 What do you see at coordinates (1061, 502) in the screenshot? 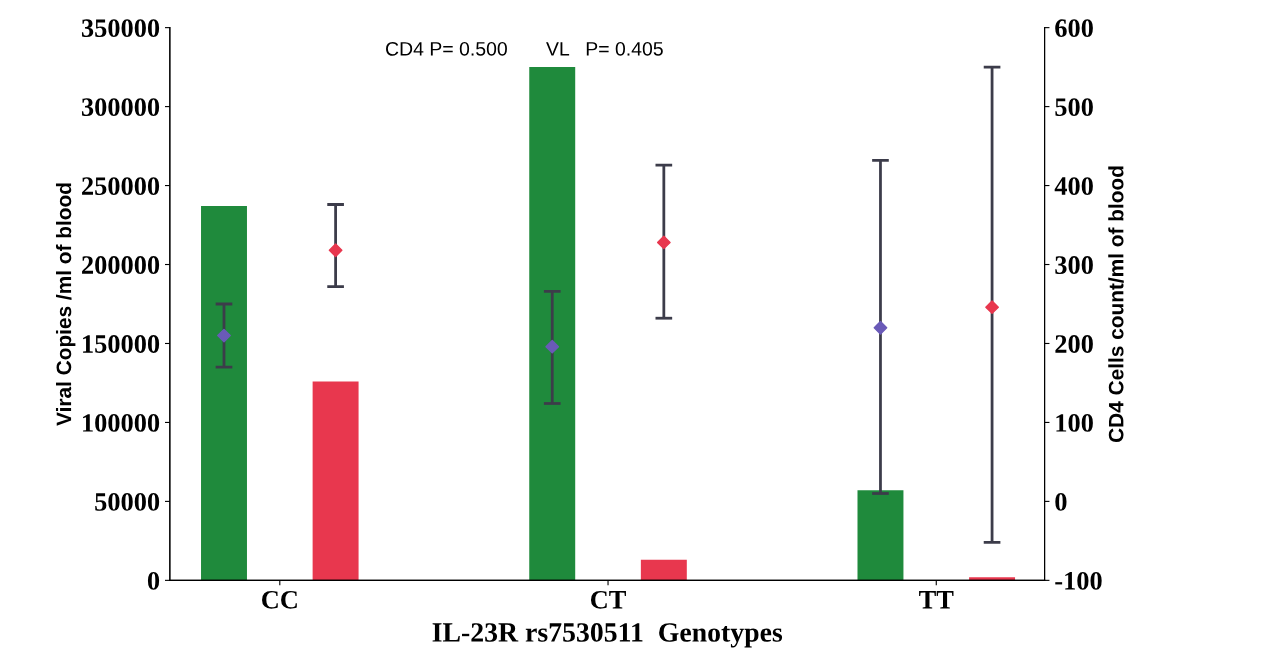
I see `y2-tick-label: 0` at bounding box center [1061, 502].